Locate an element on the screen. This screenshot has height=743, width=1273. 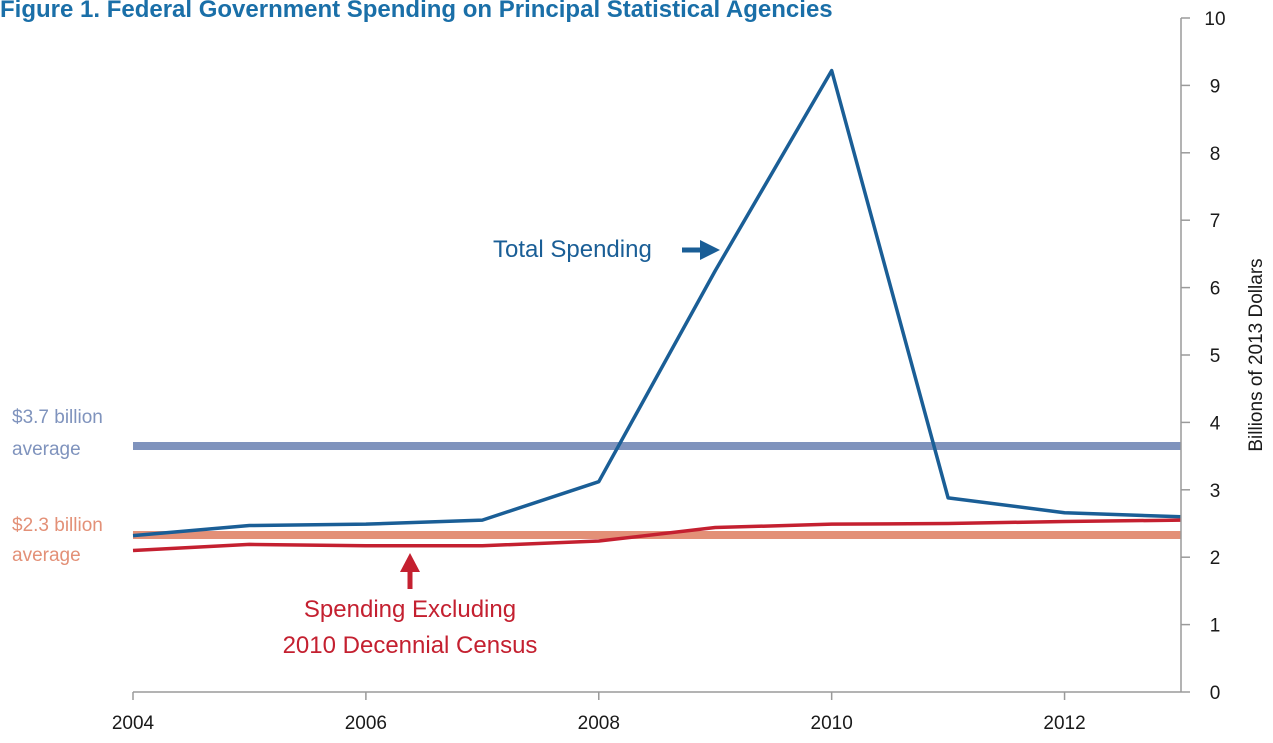
x-tick-label: 2004 is located at coordinates (133, 723).